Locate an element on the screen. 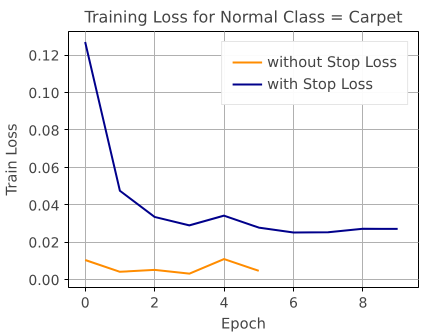 The image size is (423, 335). y-axis-title: Train Loss is located at coordinates (11, 160).